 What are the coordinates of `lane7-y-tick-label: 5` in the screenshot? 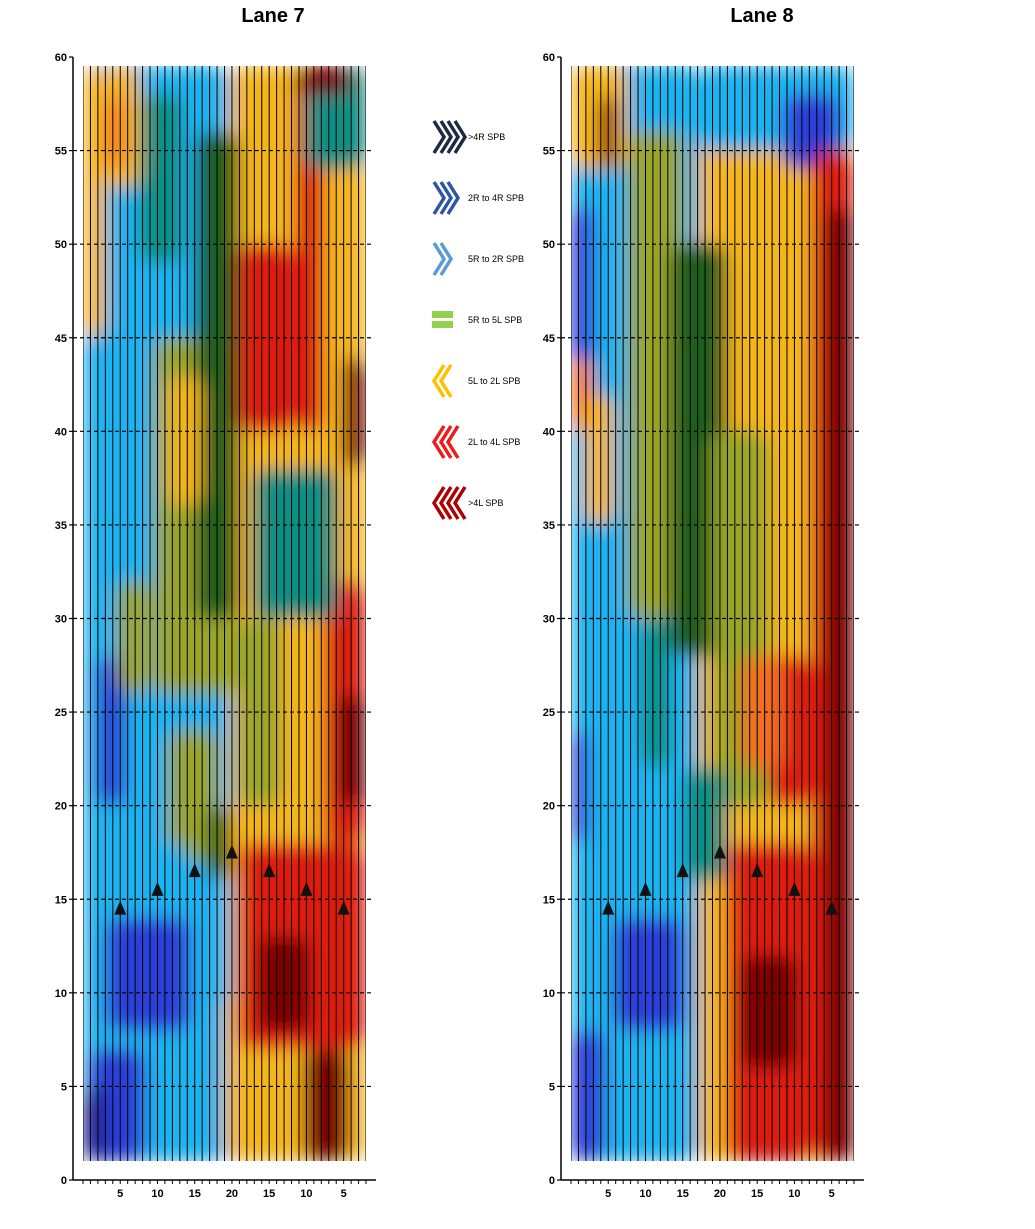 It's located at (64, 1087).